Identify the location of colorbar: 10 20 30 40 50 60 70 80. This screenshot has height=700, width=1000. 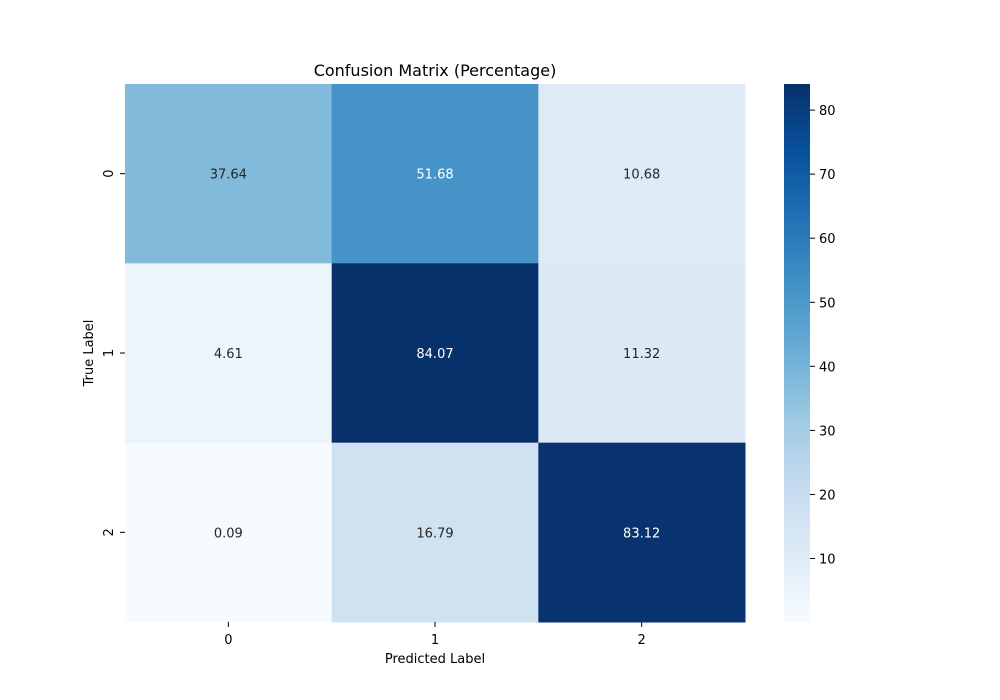
(810, 353).